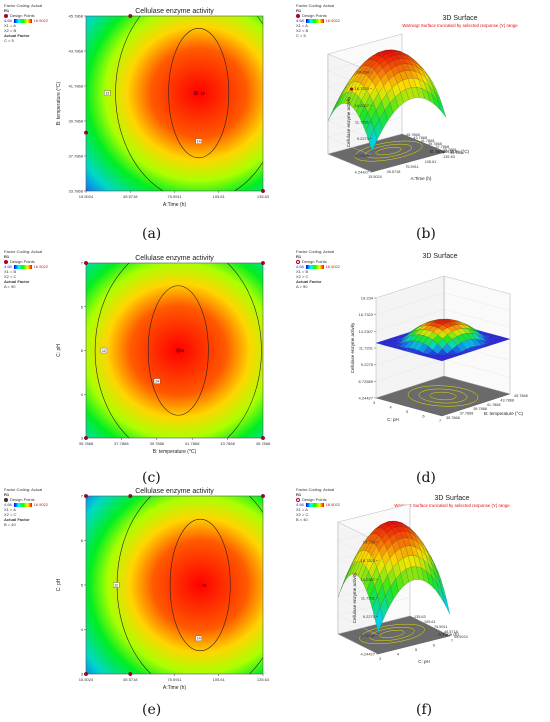 This screenshot has height=722, width=550. Describe the element at coordinates (430, 622) in the screenshot. I see `y-tick-label: 105.61` at that location.